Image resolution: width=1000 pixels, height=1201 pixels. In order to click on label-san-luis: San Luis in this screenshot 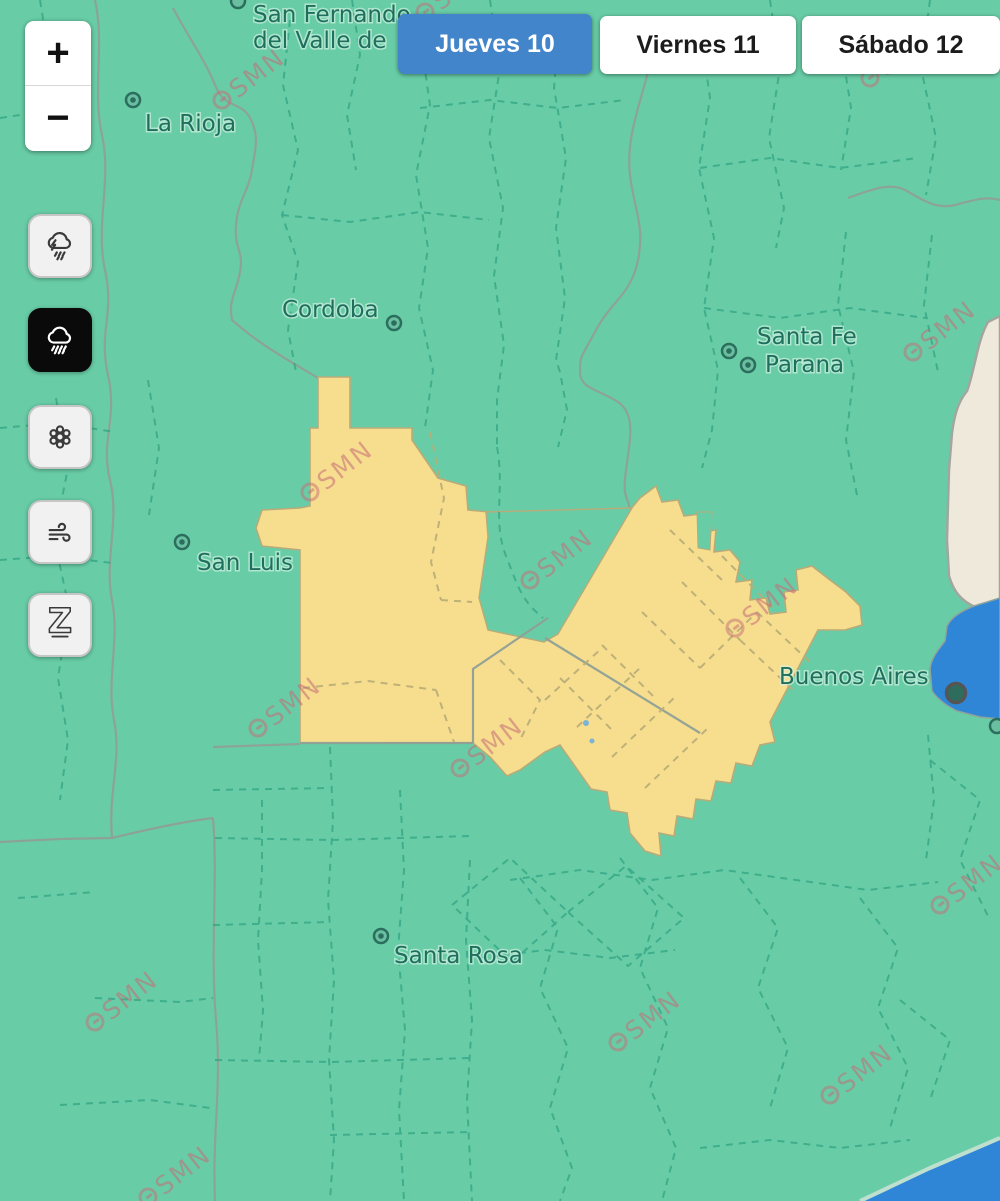, I will do `click(245, 563)`.